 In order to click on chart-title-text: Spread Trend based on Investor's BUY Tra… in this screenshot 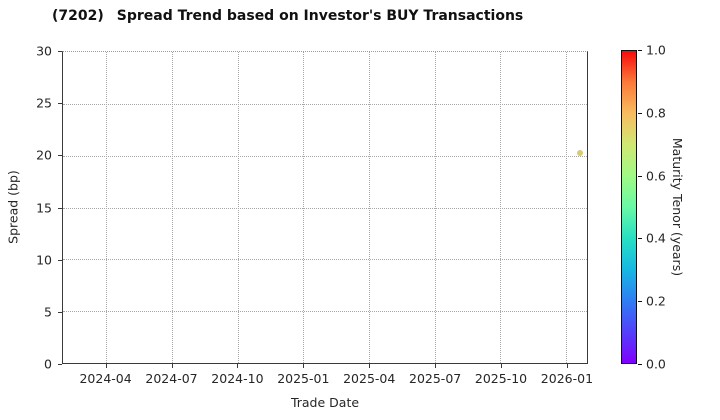, I will do `click(320, 16)`.